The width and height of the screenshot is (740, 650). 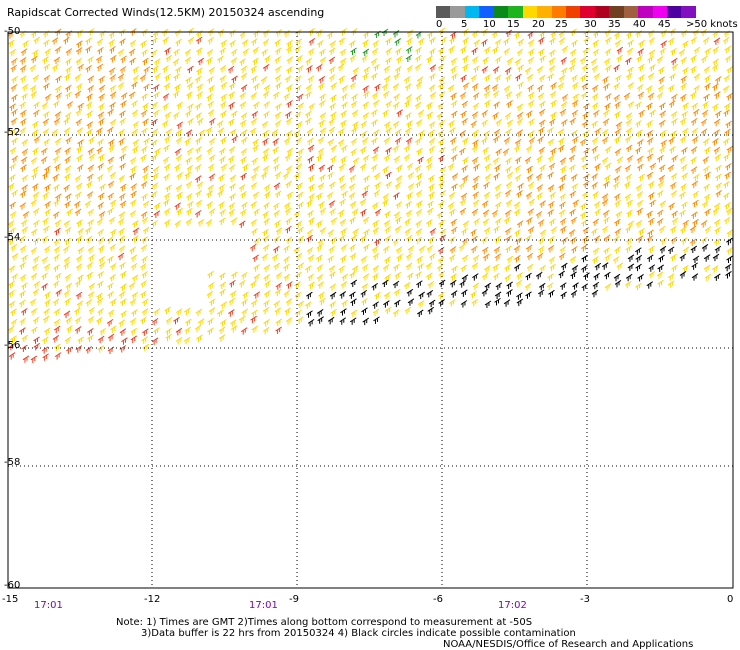 I want to click on time-label-2: 17:01, so click(x=263, y=605).